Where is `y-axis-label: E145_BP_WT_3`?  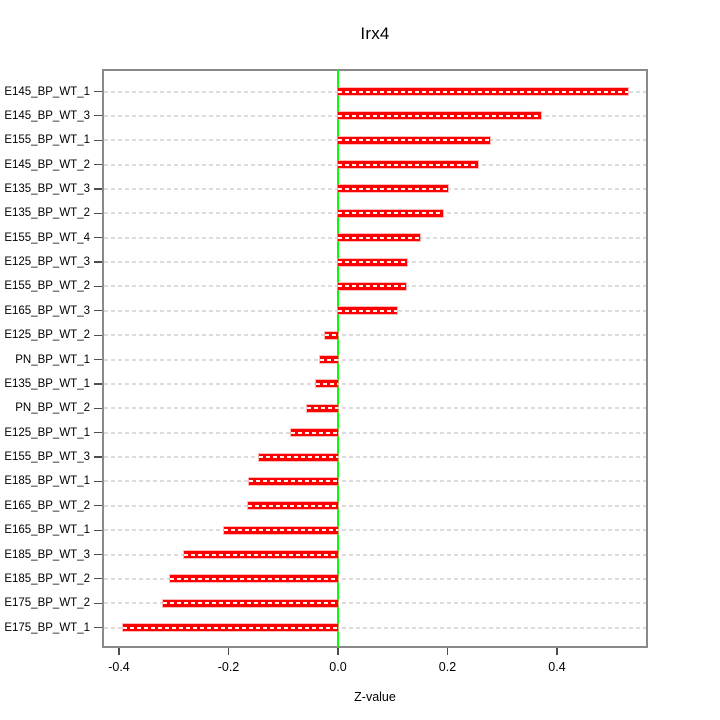 y-axis-label: E145_BP_WT_3 is located at coordinates (47, 115).